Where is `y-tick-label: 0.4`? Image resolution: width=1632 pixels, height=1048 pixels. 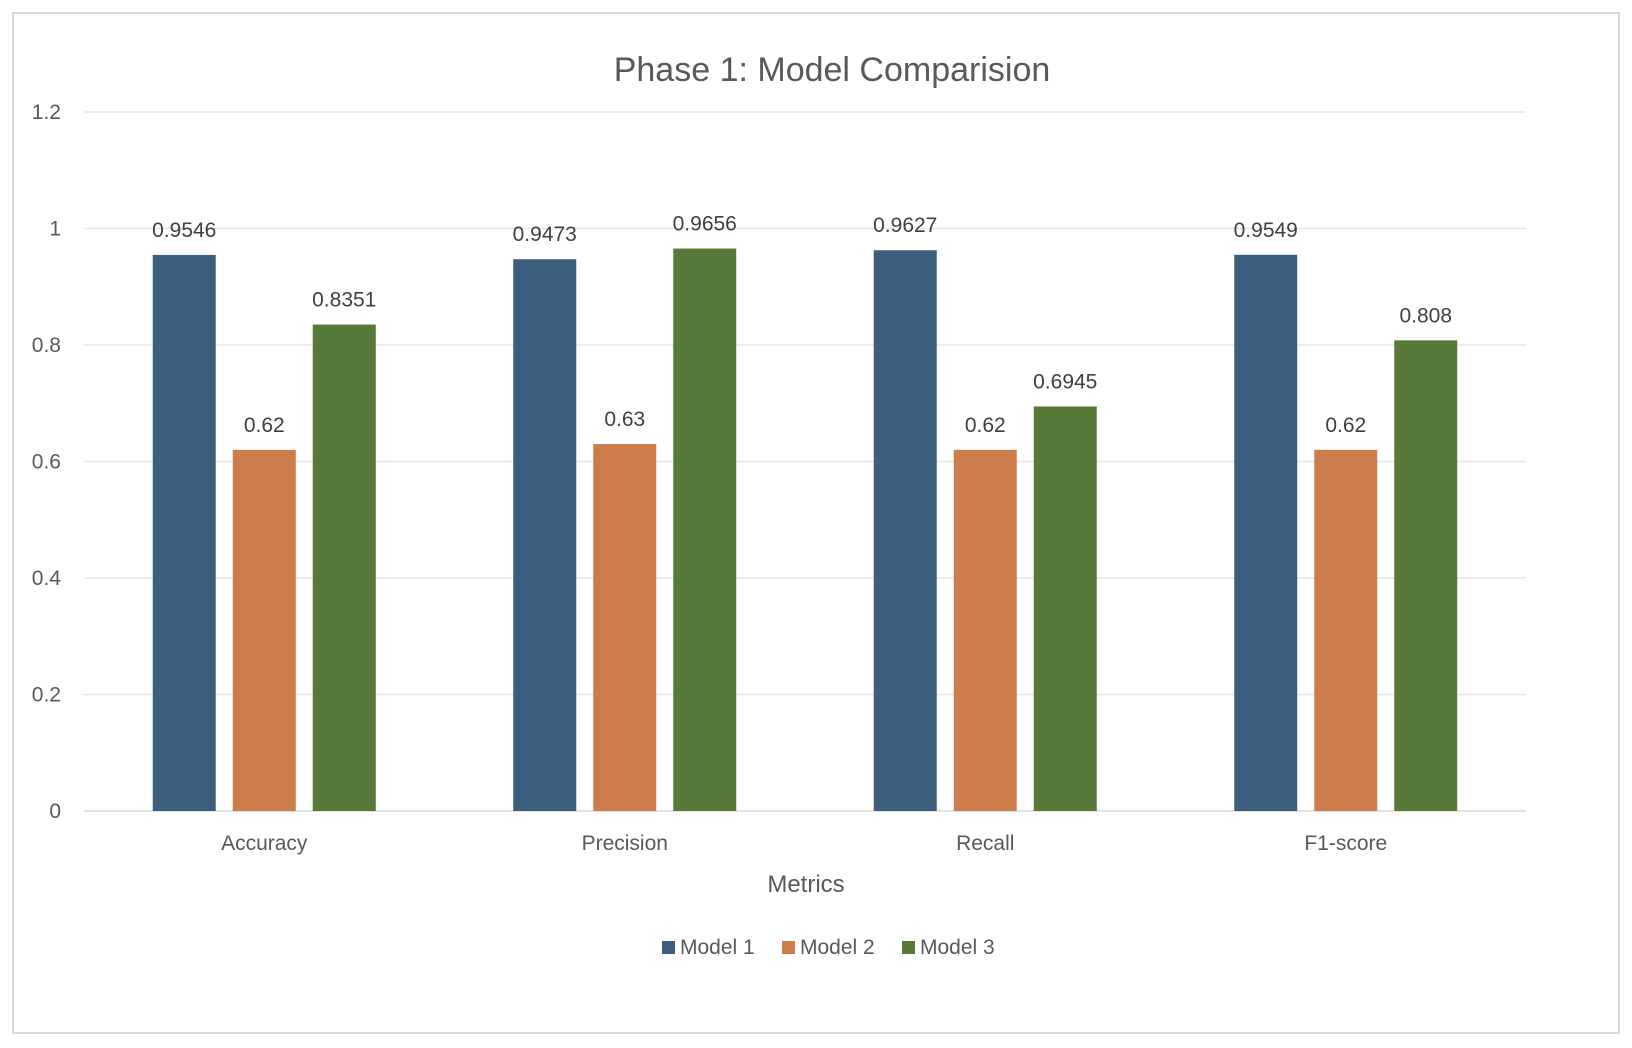
y-tick-label: 0.4 is located at coordinates (47, 578).